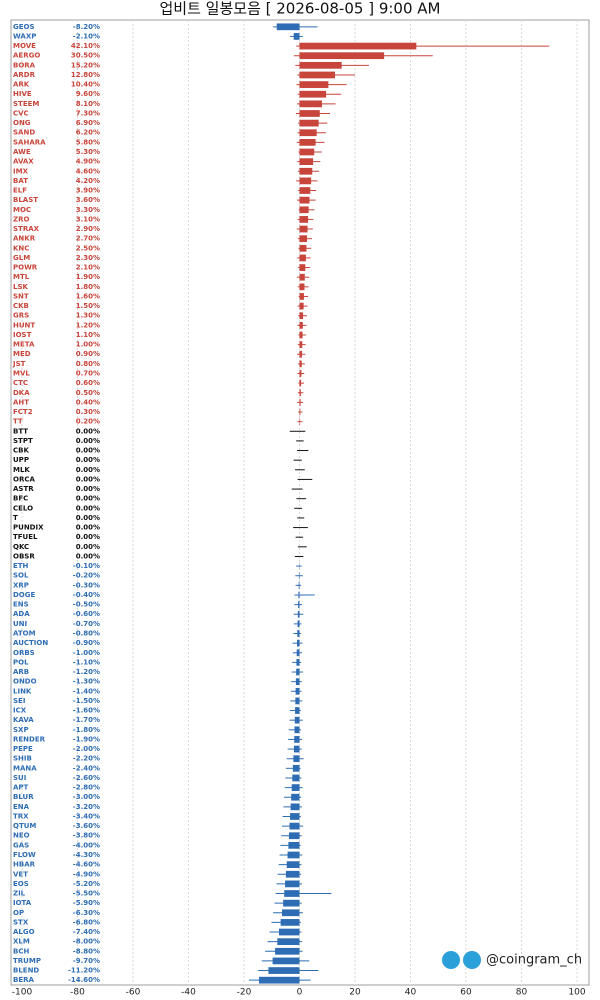 Image resolution: width=600 pixels, height=1000 pixels. Describe the element at coordinates (21, 942) in the screenshot. I see `coin-name: XLM` at that location.